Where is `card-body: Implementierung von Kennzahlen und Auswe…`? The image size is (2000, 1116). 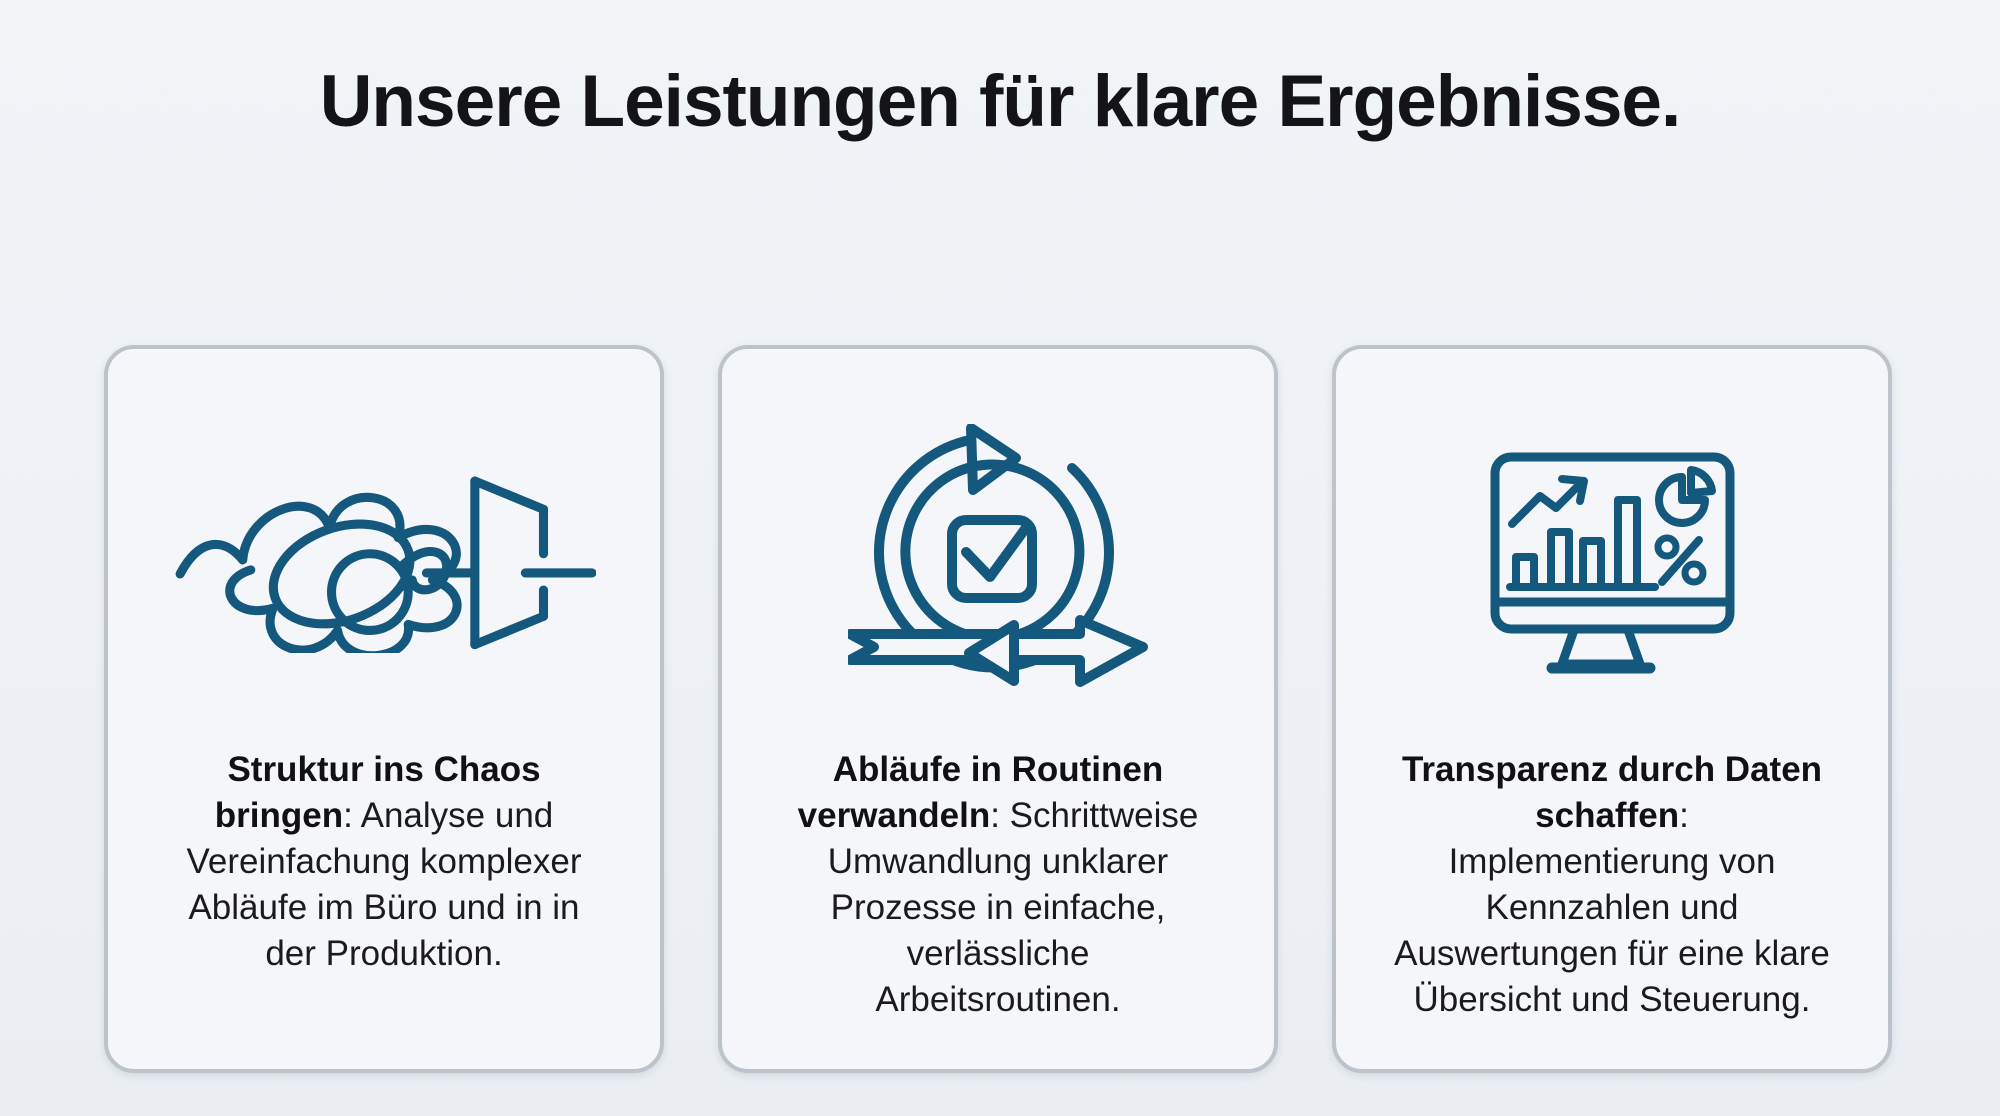
card-body: Implementierung von Kennzahlen und Auswe… is located at coordinates (1612, 930).